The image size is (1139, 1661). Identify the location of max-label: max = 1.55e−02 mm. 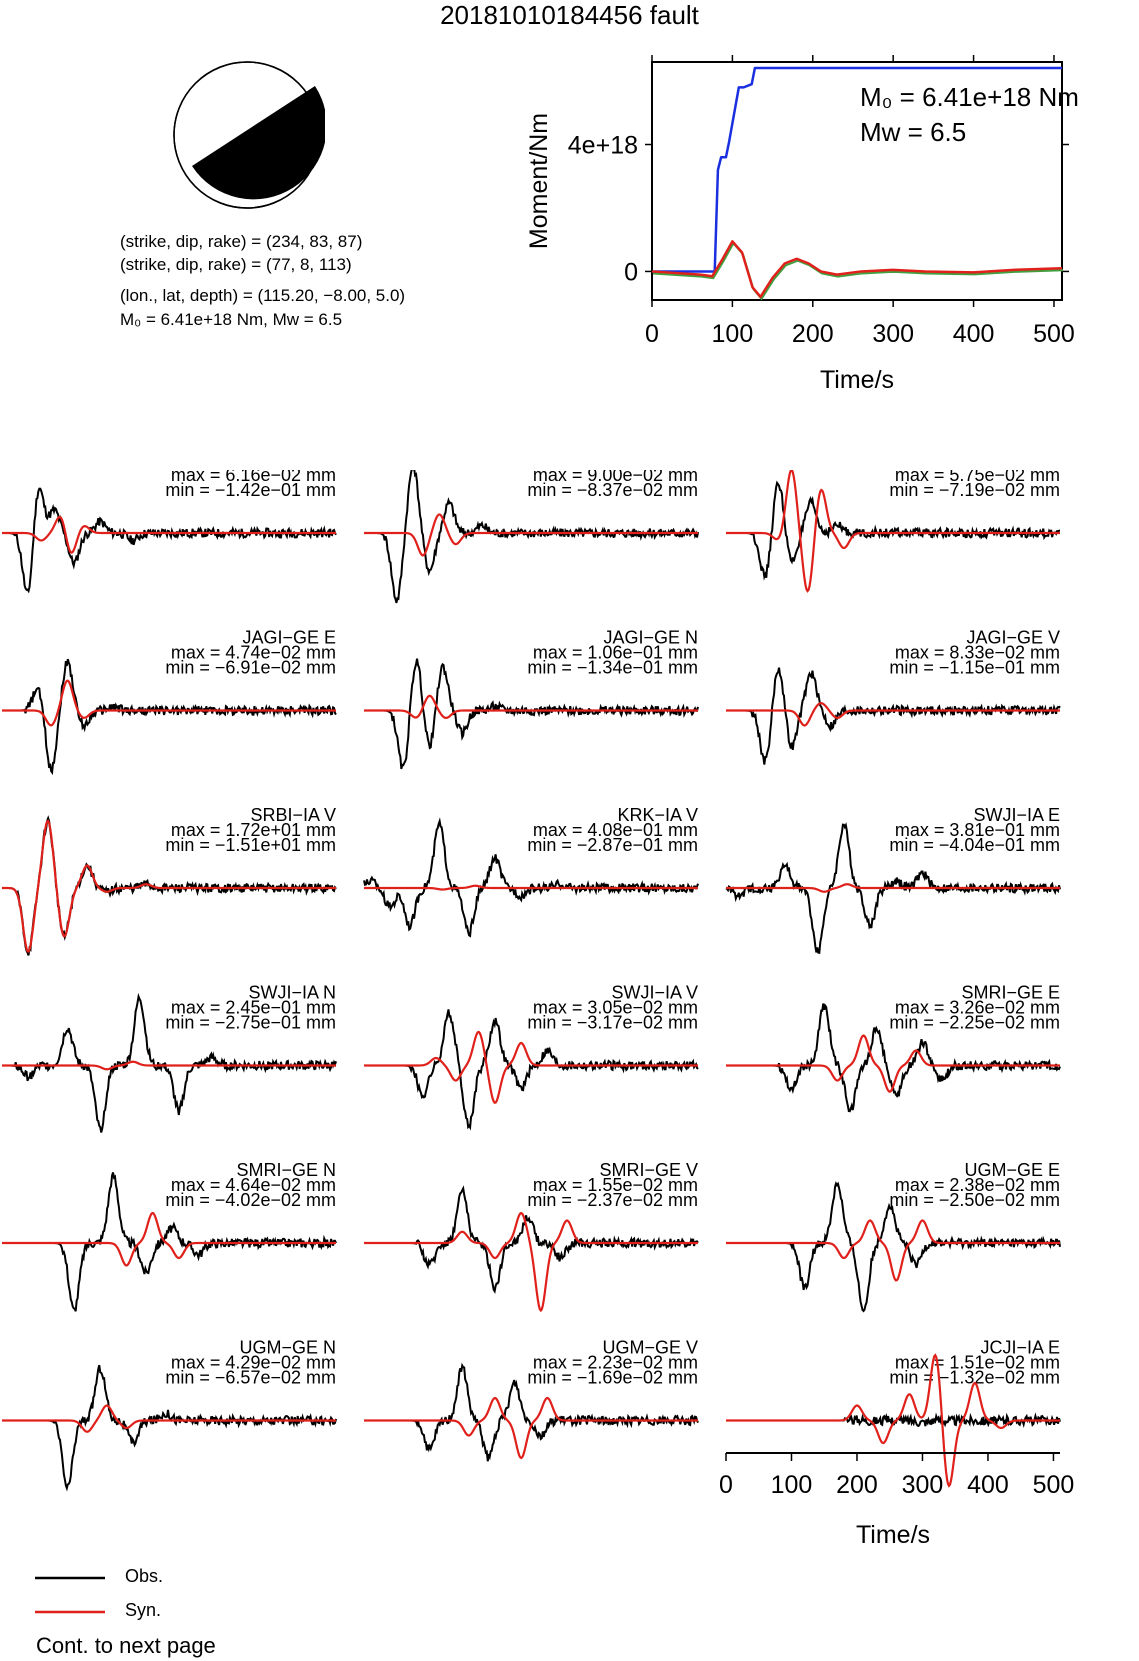
(615, 1185).